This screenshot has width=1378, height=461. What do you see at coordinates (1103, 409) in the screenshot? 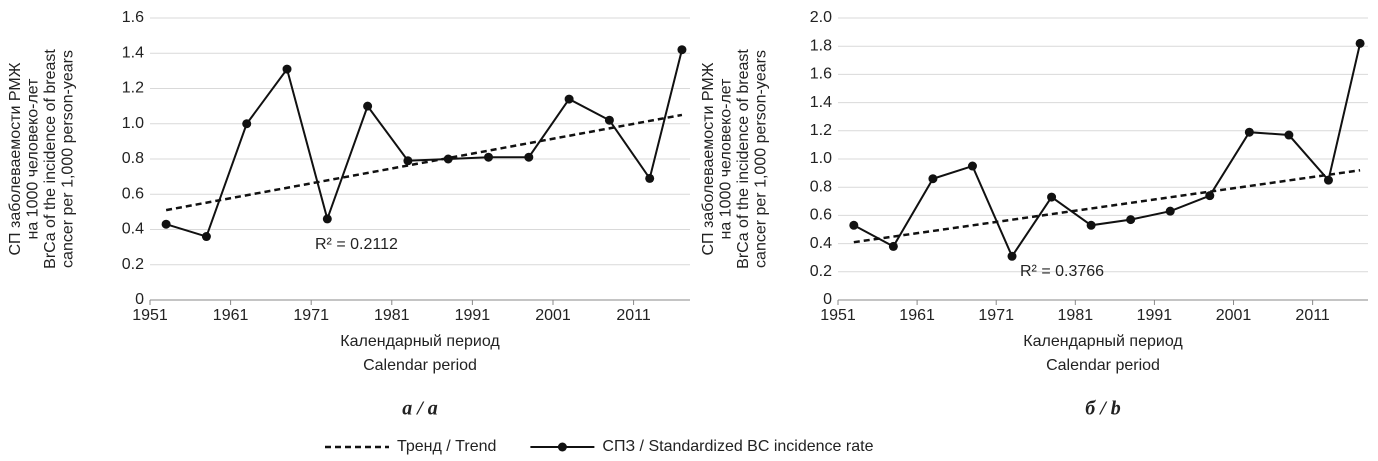
I see `subtitle: б / b` at bounding box center [1103, 409].